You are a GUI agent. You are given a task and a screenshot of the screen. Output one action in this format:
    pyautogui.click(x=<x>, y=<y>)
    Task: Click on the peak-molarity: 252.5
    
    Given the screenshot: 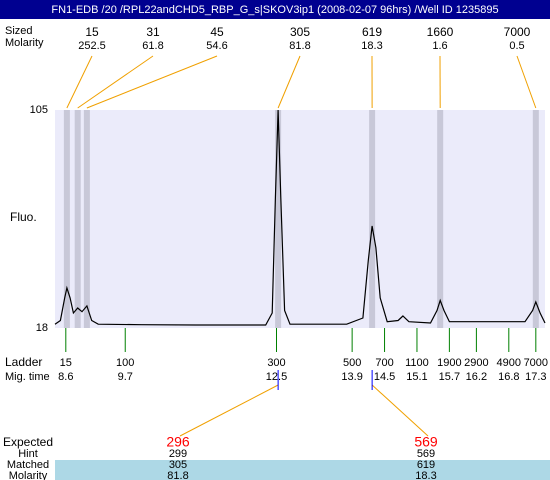 What is the action you would take?
    pyautogui.click(x=92, y=46)
    